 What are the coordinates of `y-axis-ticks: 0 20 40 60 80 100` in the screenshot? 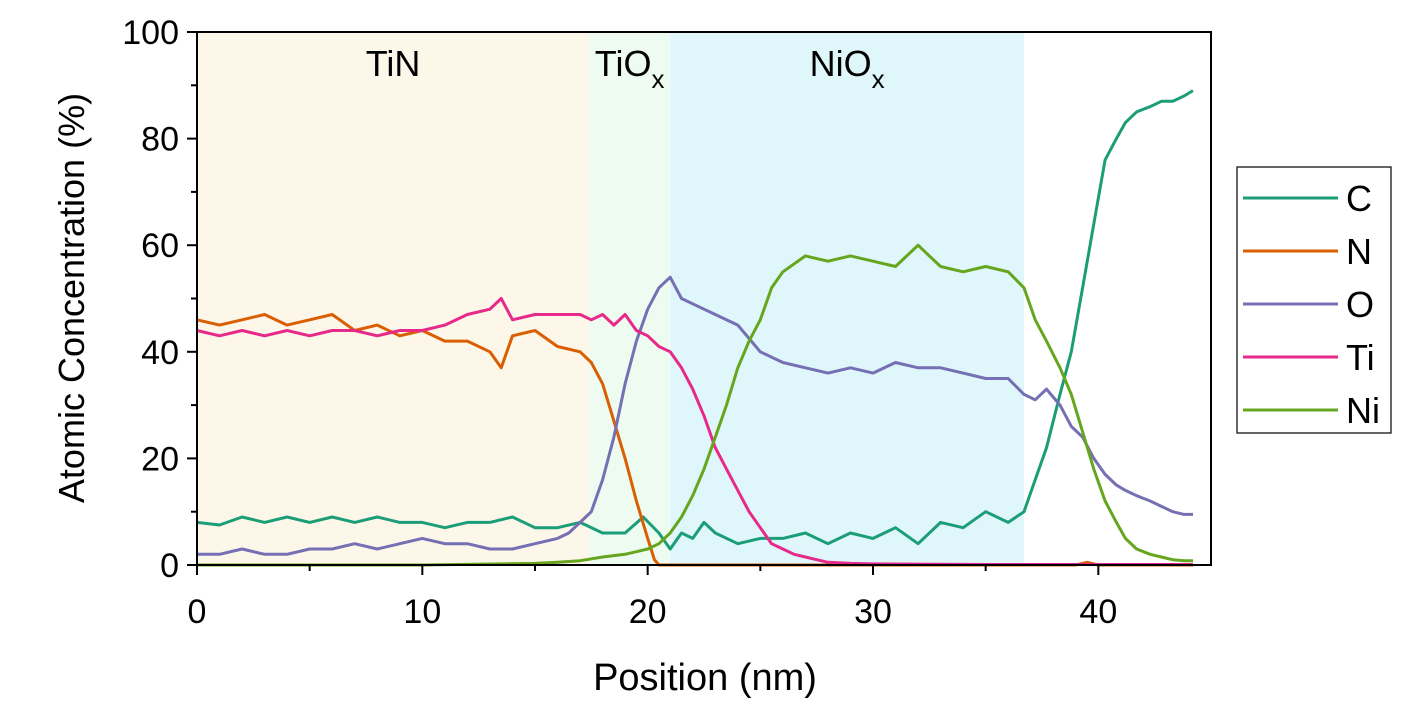 It's located at (159, 299).